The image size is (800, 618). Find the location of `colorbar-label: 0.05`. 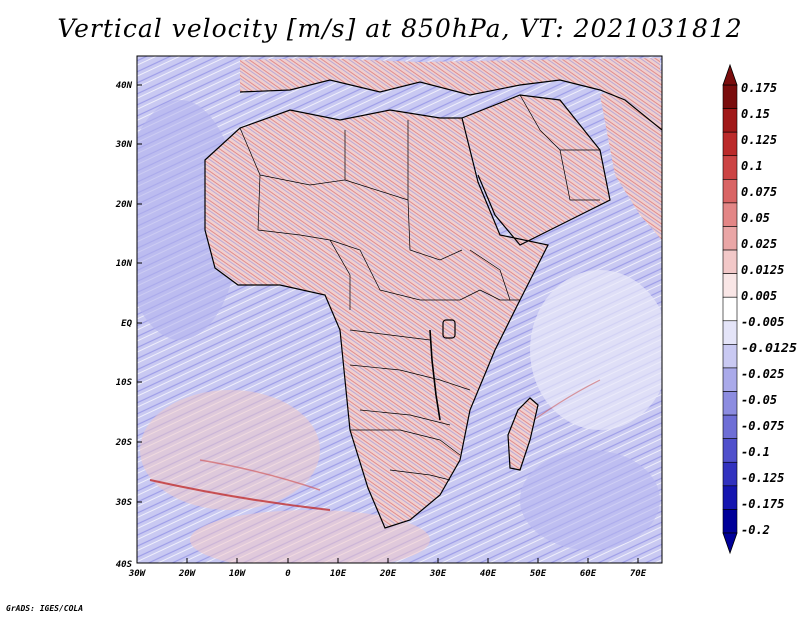

colorbar-label: 0.05 is located at coordinates (755, 218).